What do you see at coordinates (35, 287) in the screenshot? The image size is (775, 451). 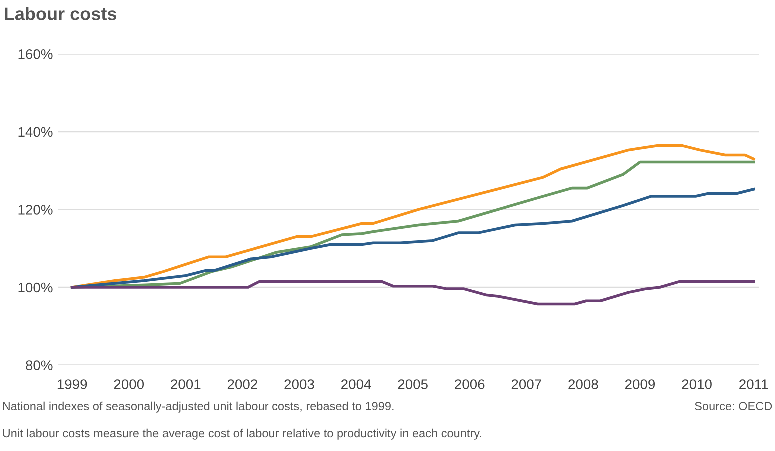 I see `y-tick-label: 100%` at bounding box center [35, 287].